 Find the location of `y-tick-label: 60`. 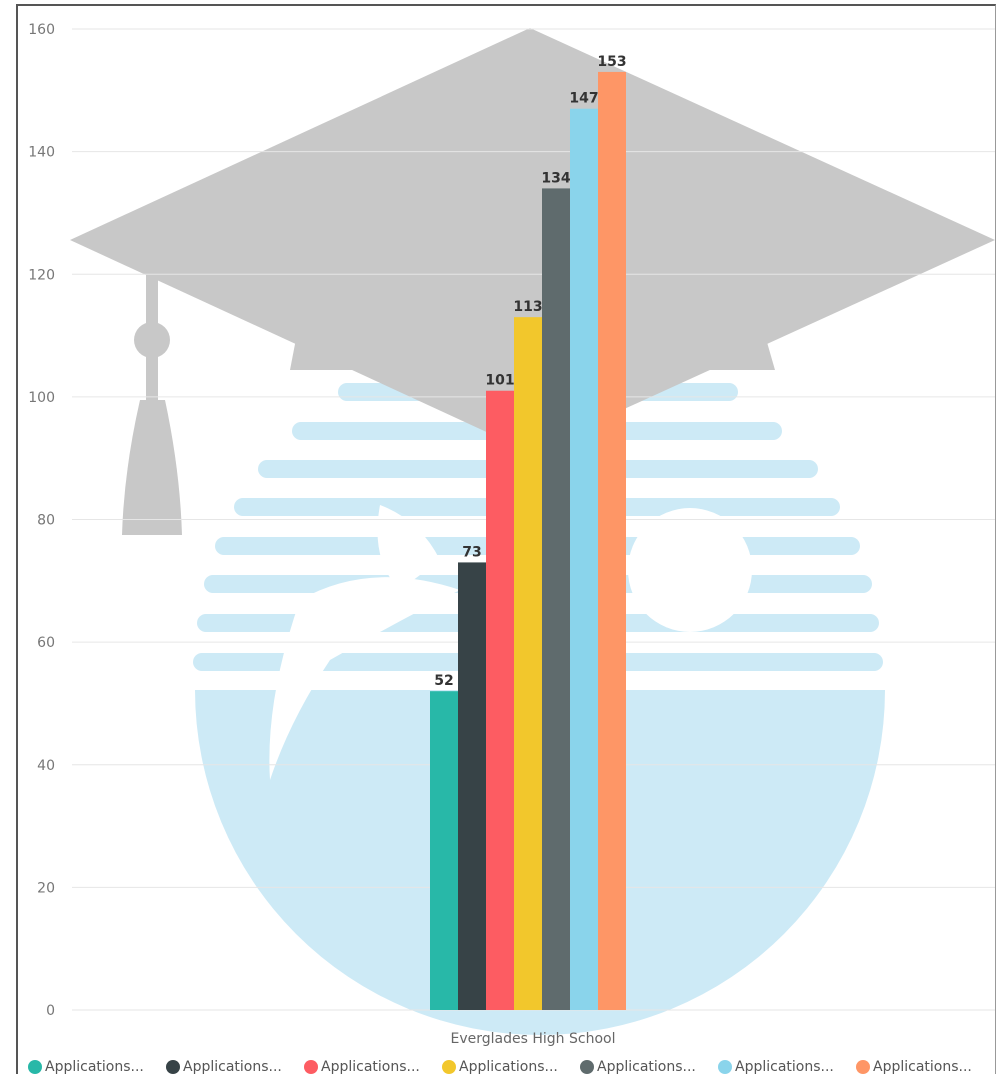

y-tick-label: 60 is located at coordinates (46, 643).